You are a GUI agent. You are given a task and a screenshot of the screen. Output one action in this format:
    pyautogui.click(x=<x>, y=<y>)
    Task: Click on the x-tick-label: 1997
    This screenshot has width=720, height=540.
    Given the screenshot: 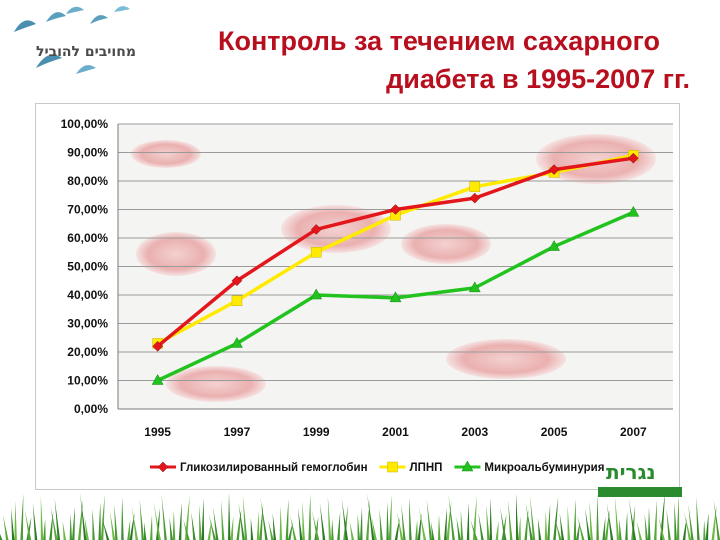 What is the action you would take?
    pyautogui.click(x=237, y=432)
    